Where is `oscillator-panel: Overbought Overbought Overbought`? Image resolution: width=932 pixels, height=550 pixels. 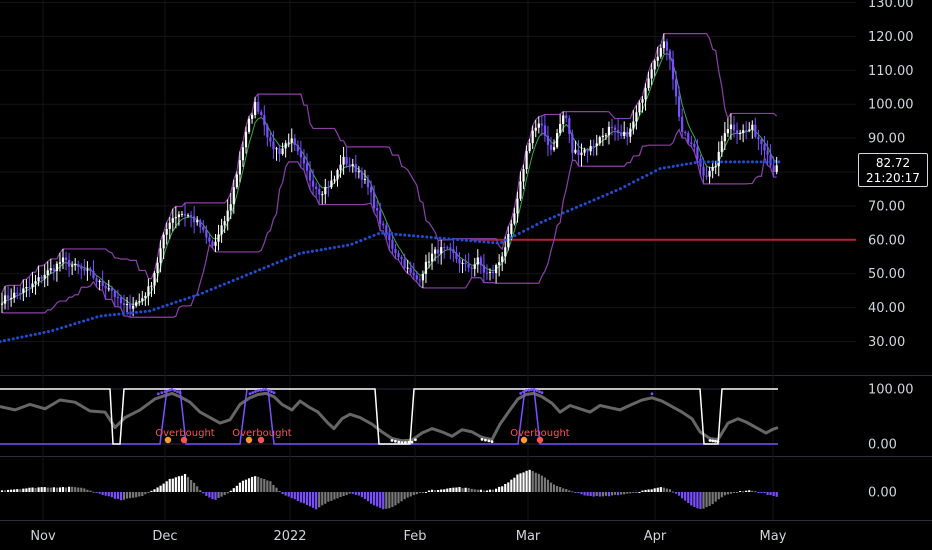 oscillator-panel: Overbought Overbought Overbought is located at coordinates (389, 416).